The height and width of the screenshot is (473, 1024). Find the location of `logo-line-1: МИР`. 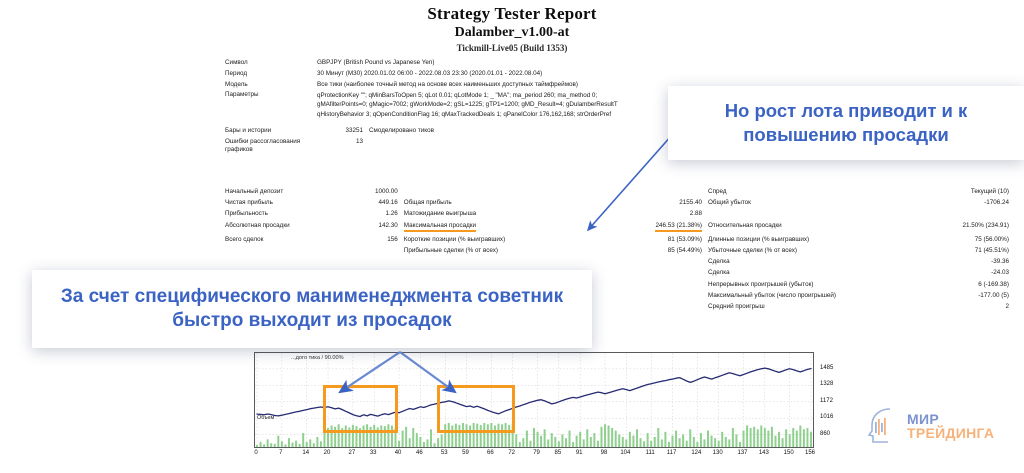

logo-line-1: МИР is located at coordinates (923, 418).